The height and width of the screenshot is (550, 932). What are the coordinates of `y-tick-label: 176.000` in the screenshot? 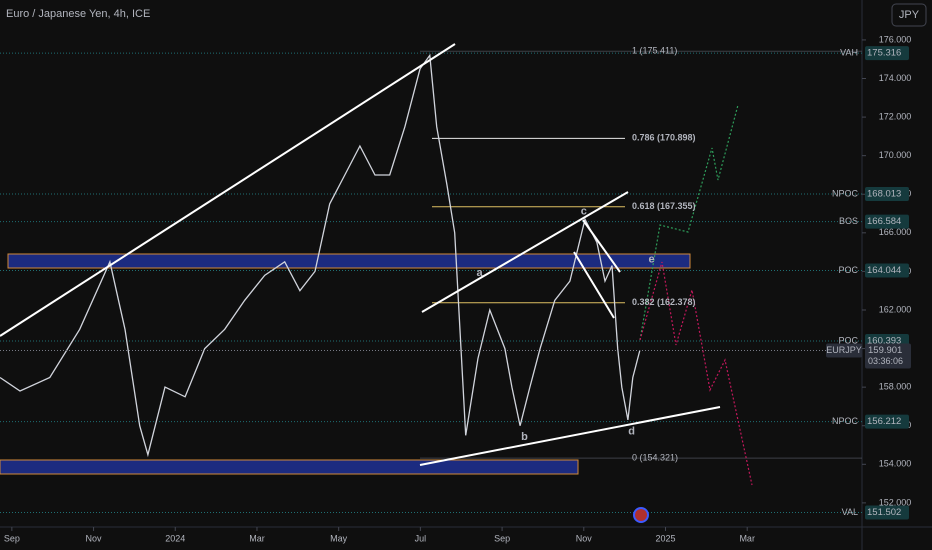 It's located at (895, 39).